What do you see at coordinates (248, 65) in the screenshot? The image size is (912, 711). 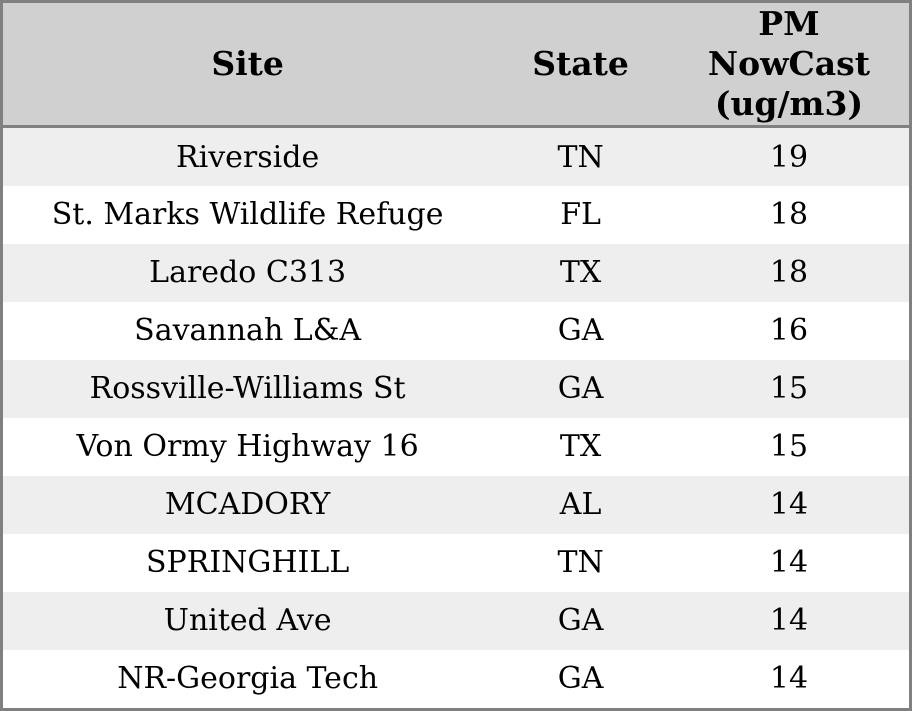 I see `col-header-site: Site` at bounding box center [248, 65].